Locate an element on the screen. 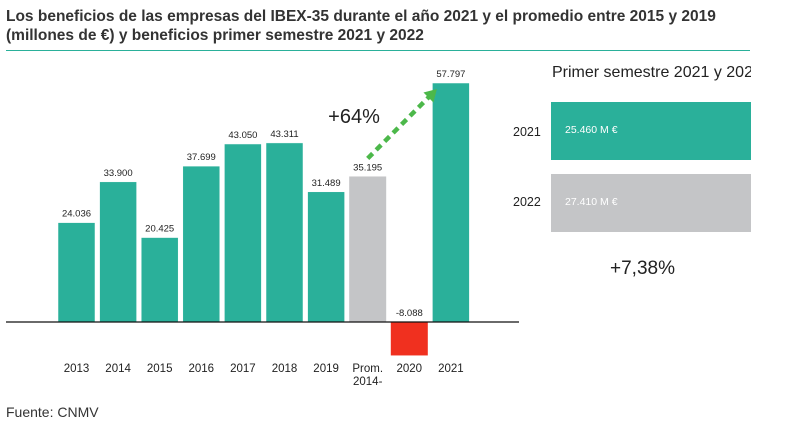  bar-value-label: 24.036 is located at coordinates (76, 214).